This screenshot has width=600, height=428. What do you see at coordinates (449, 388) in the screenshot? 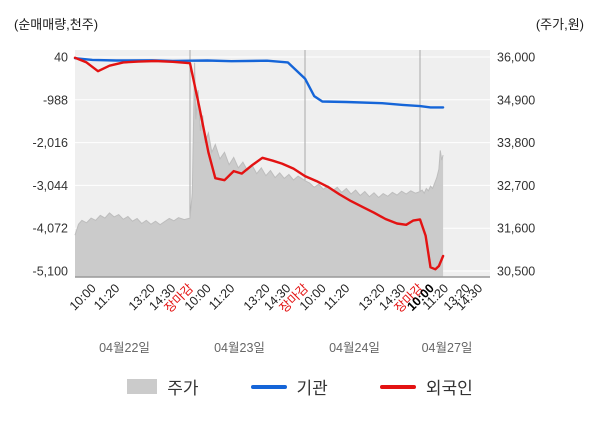
I see `legend-label: 외국인` at bounding box center [449, 388].